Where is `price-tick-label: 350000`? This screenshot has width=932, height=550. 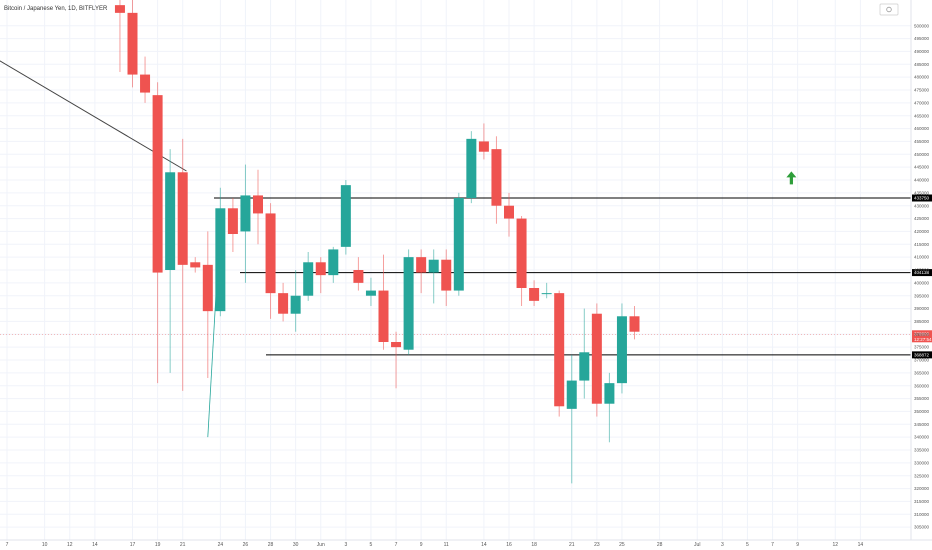
price-tick-label: 350000 is located at coordinates (922, 411).